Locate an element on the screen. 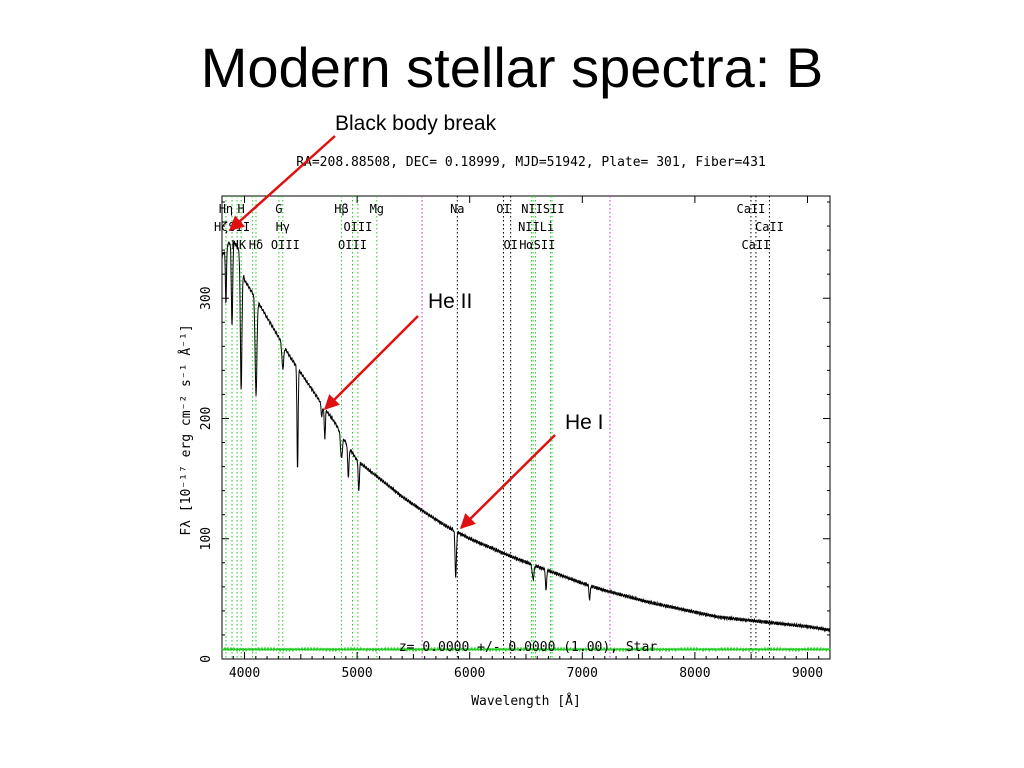 The width and height of the screenshot is (1024, 768). line-label: Hη is located at coordinates (226, 209).